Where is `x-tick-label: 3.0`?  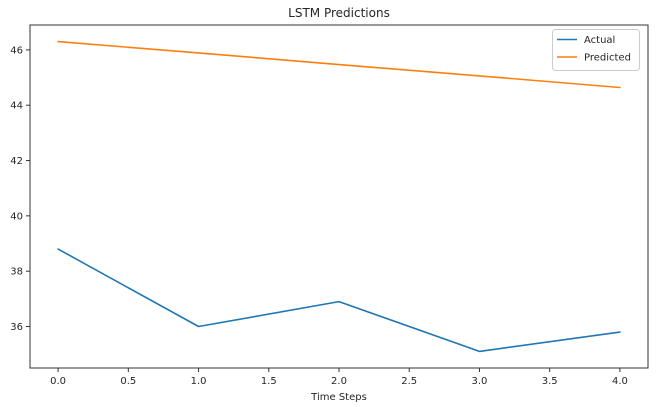
x-tick-label: 3.0 is located at coordinates (480, 381).